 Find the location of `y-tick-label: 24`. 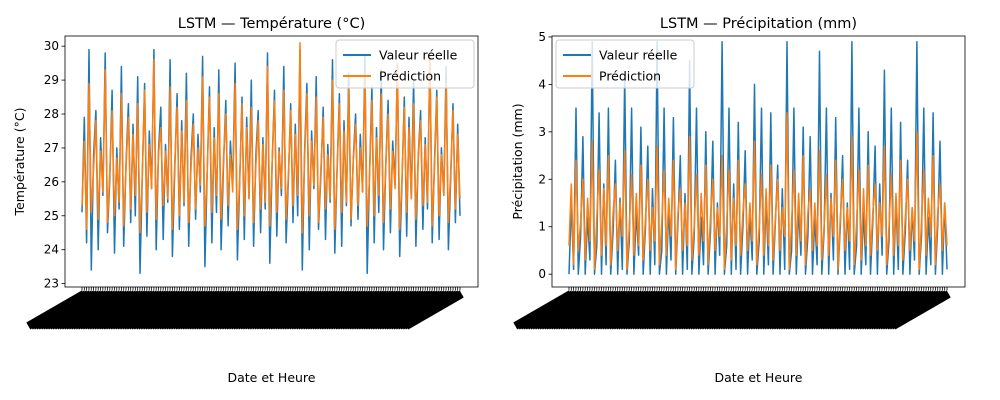

y-tick-label: 24 is located at coordinates (51, 250).